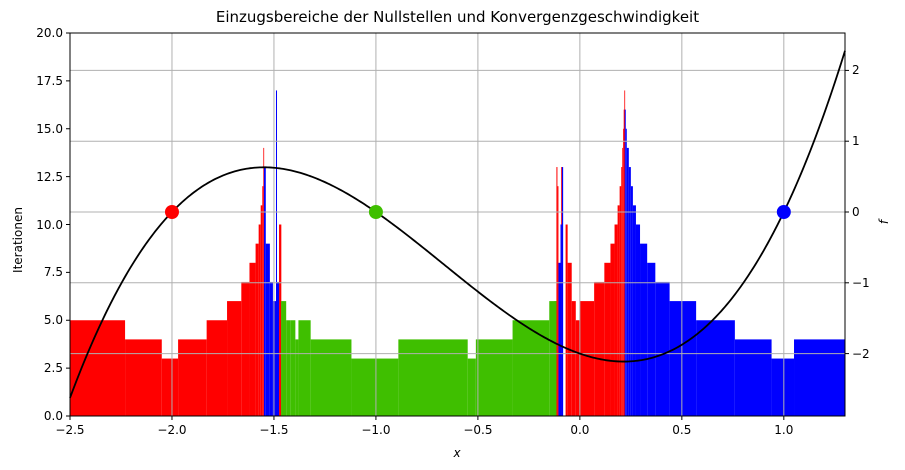 The image size is (905, 470). What do you see at coordinates (53, 320) in the screenshot?
I see `y-tick-label: 5.0` at bounding box center [53, 320].